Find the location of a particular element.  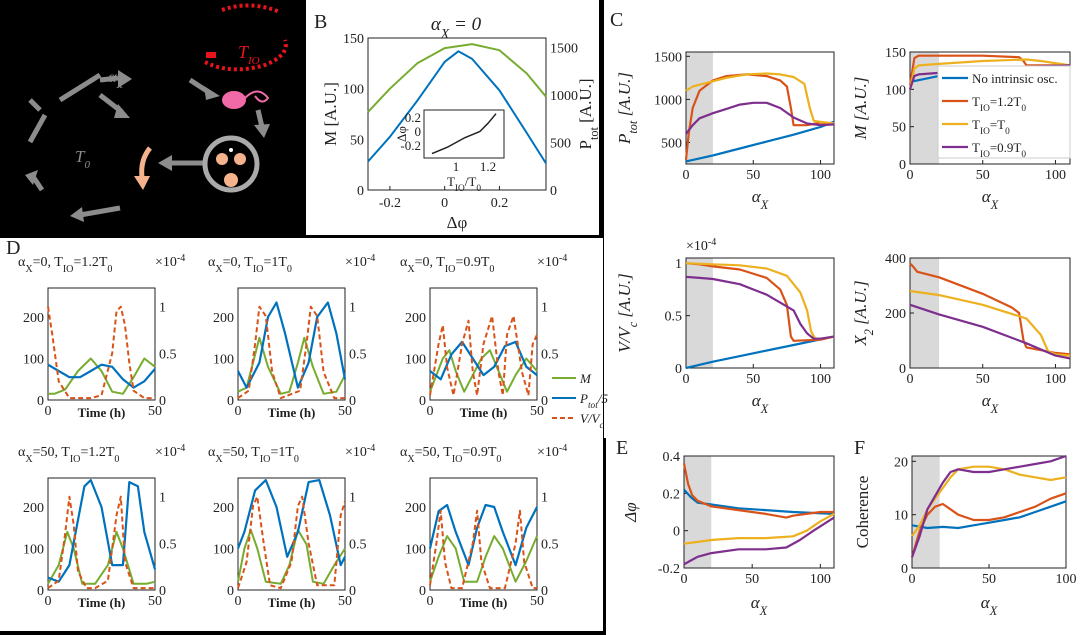

y-tick-label: 150 is located at coordinates (895, 53).